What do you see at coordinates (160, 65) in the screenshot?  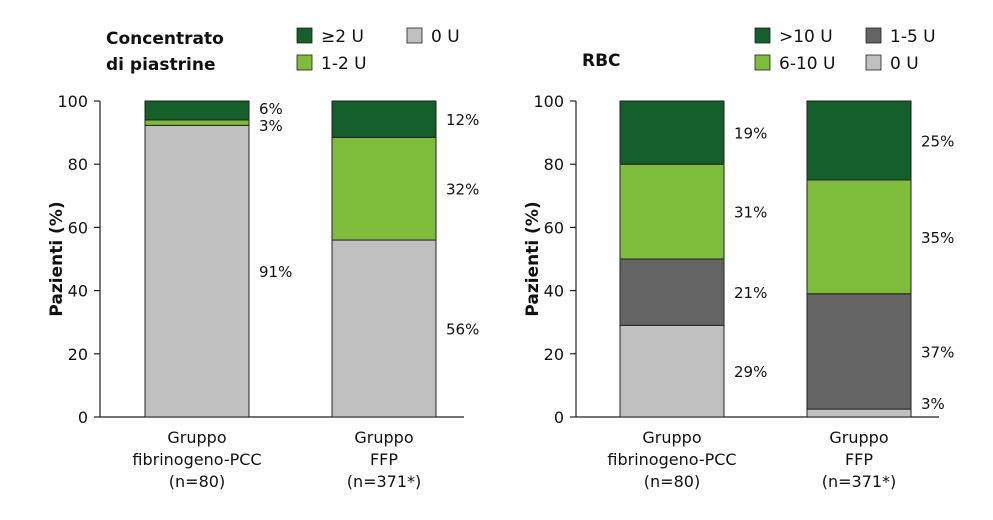 I see `chart-title-line: di piastrine` at bounding box center [160, 65].